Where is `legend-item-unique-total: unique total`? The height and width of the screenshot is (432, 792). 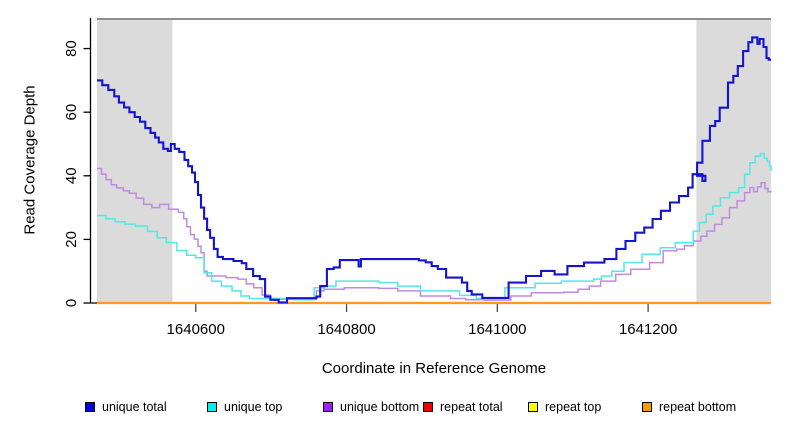
legend-item-unique-total: unique total is located at coordinates (126, 407).